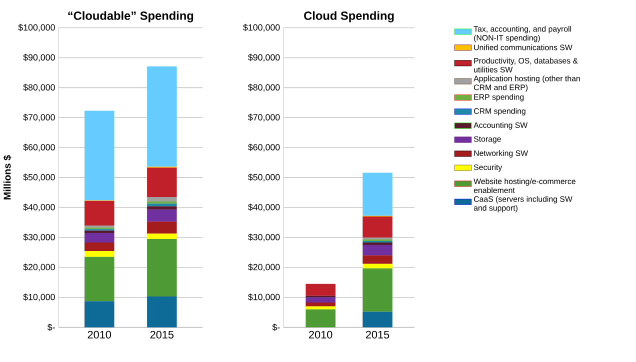 The image size is (636, 362). I want to click on y-axis-title: Millions $, so click(7, 177).